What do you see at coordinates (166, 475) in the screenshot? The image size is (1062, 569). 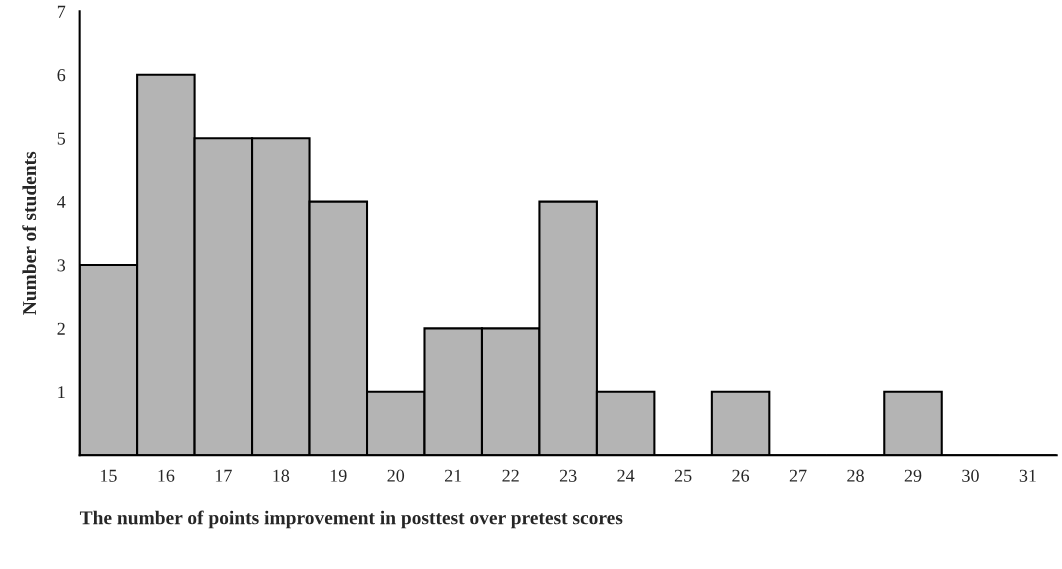 I see `x-tick-label: 16` at bounding box center [166, 475].